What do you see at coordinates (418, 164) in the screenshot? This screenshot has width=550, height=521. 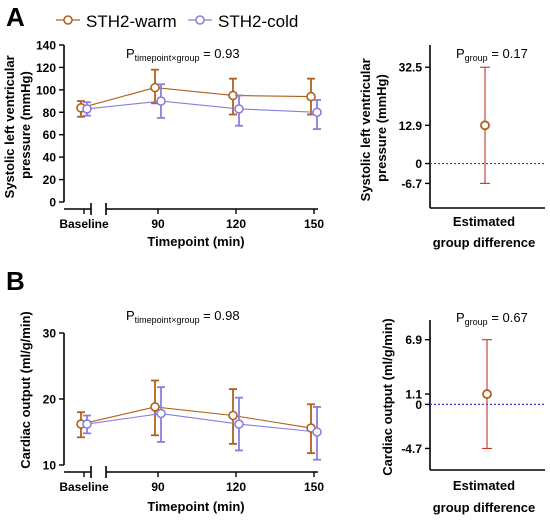 I see `panel-a-diff-y-tick-label: 0` at bounding box center [418, 164].